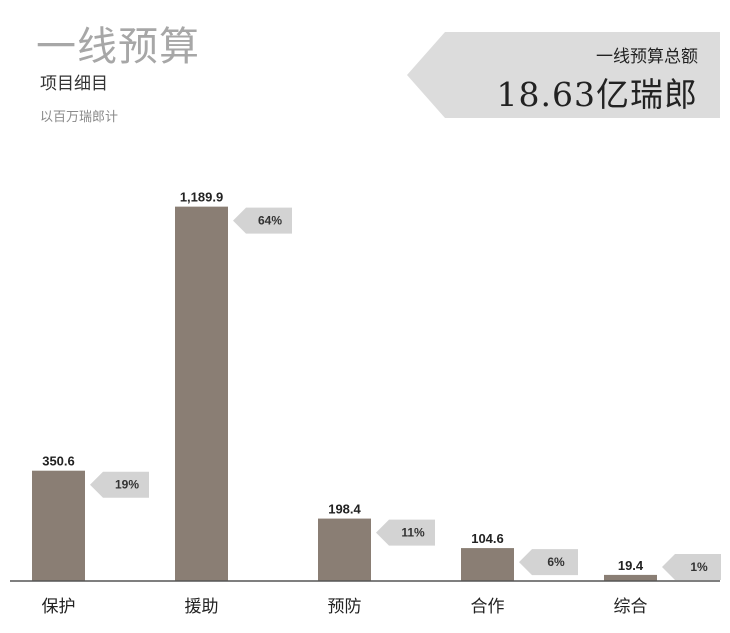 The height and width of the screenshot is (633, 730). What do you see at coordinates (59, 607) in the screenshot?
I see `category-label: 保护` at bounding box center [59, 607].